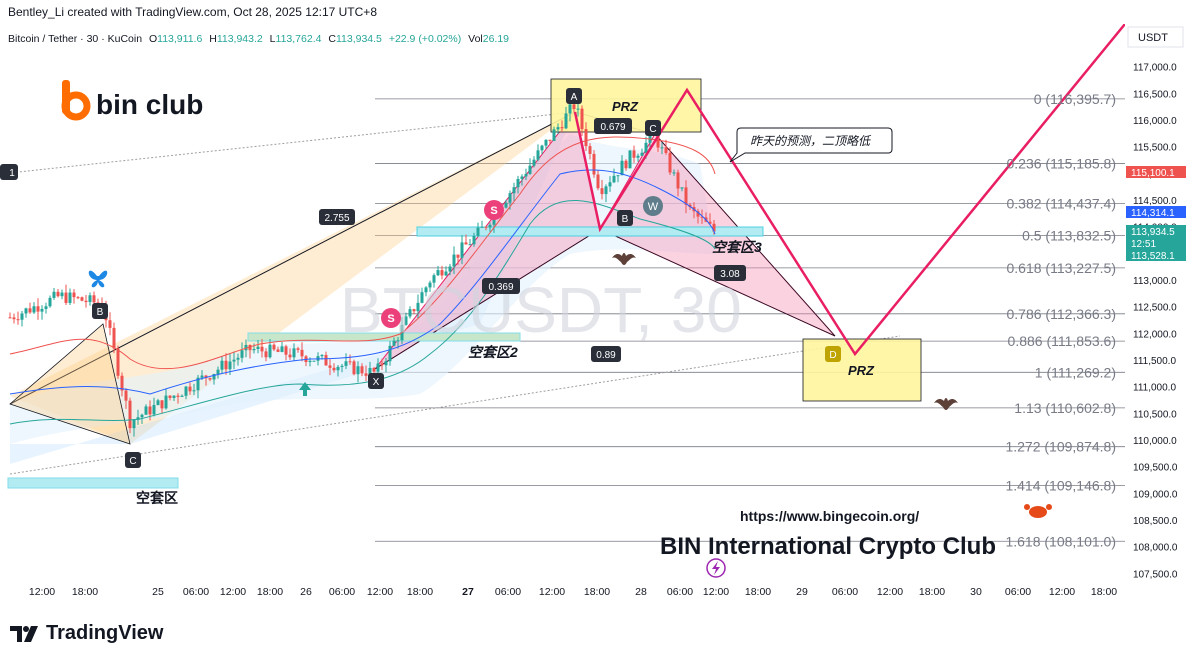 The image size is (1200, 657). Describe the element at coordinates (1060, 486) in the screenshot. I see `fib-label: 1.414 (109,146.8)` at that location.